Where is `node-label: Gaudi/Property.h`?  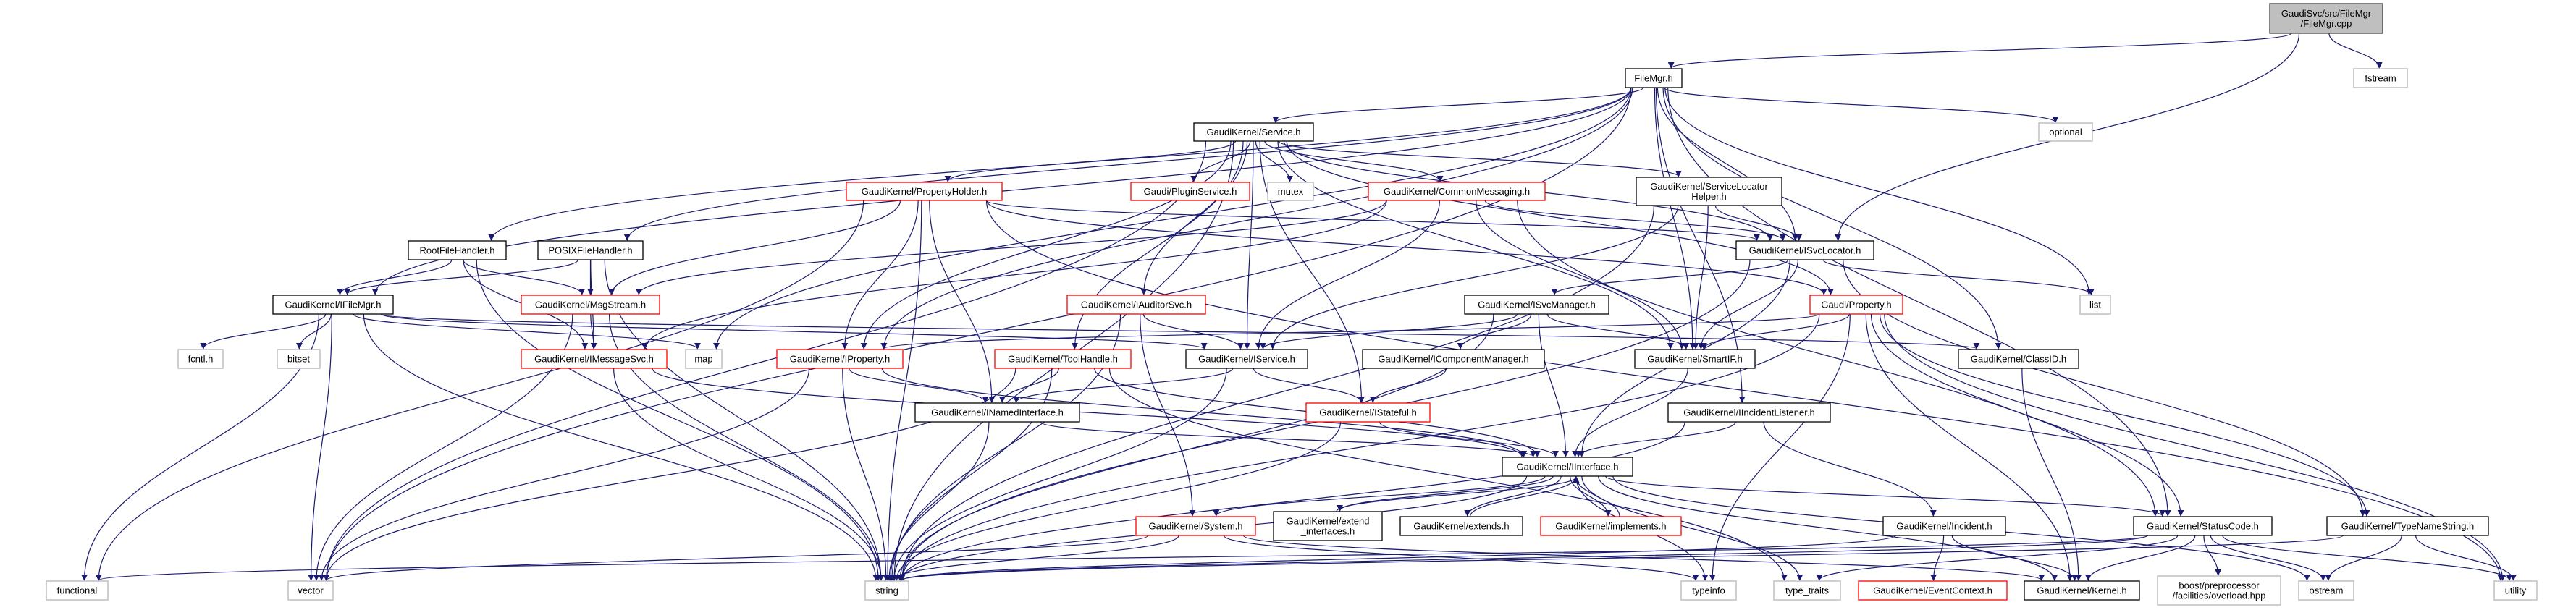 node-label: Gaudi/Property.h is located at coordinates (1856, 305).